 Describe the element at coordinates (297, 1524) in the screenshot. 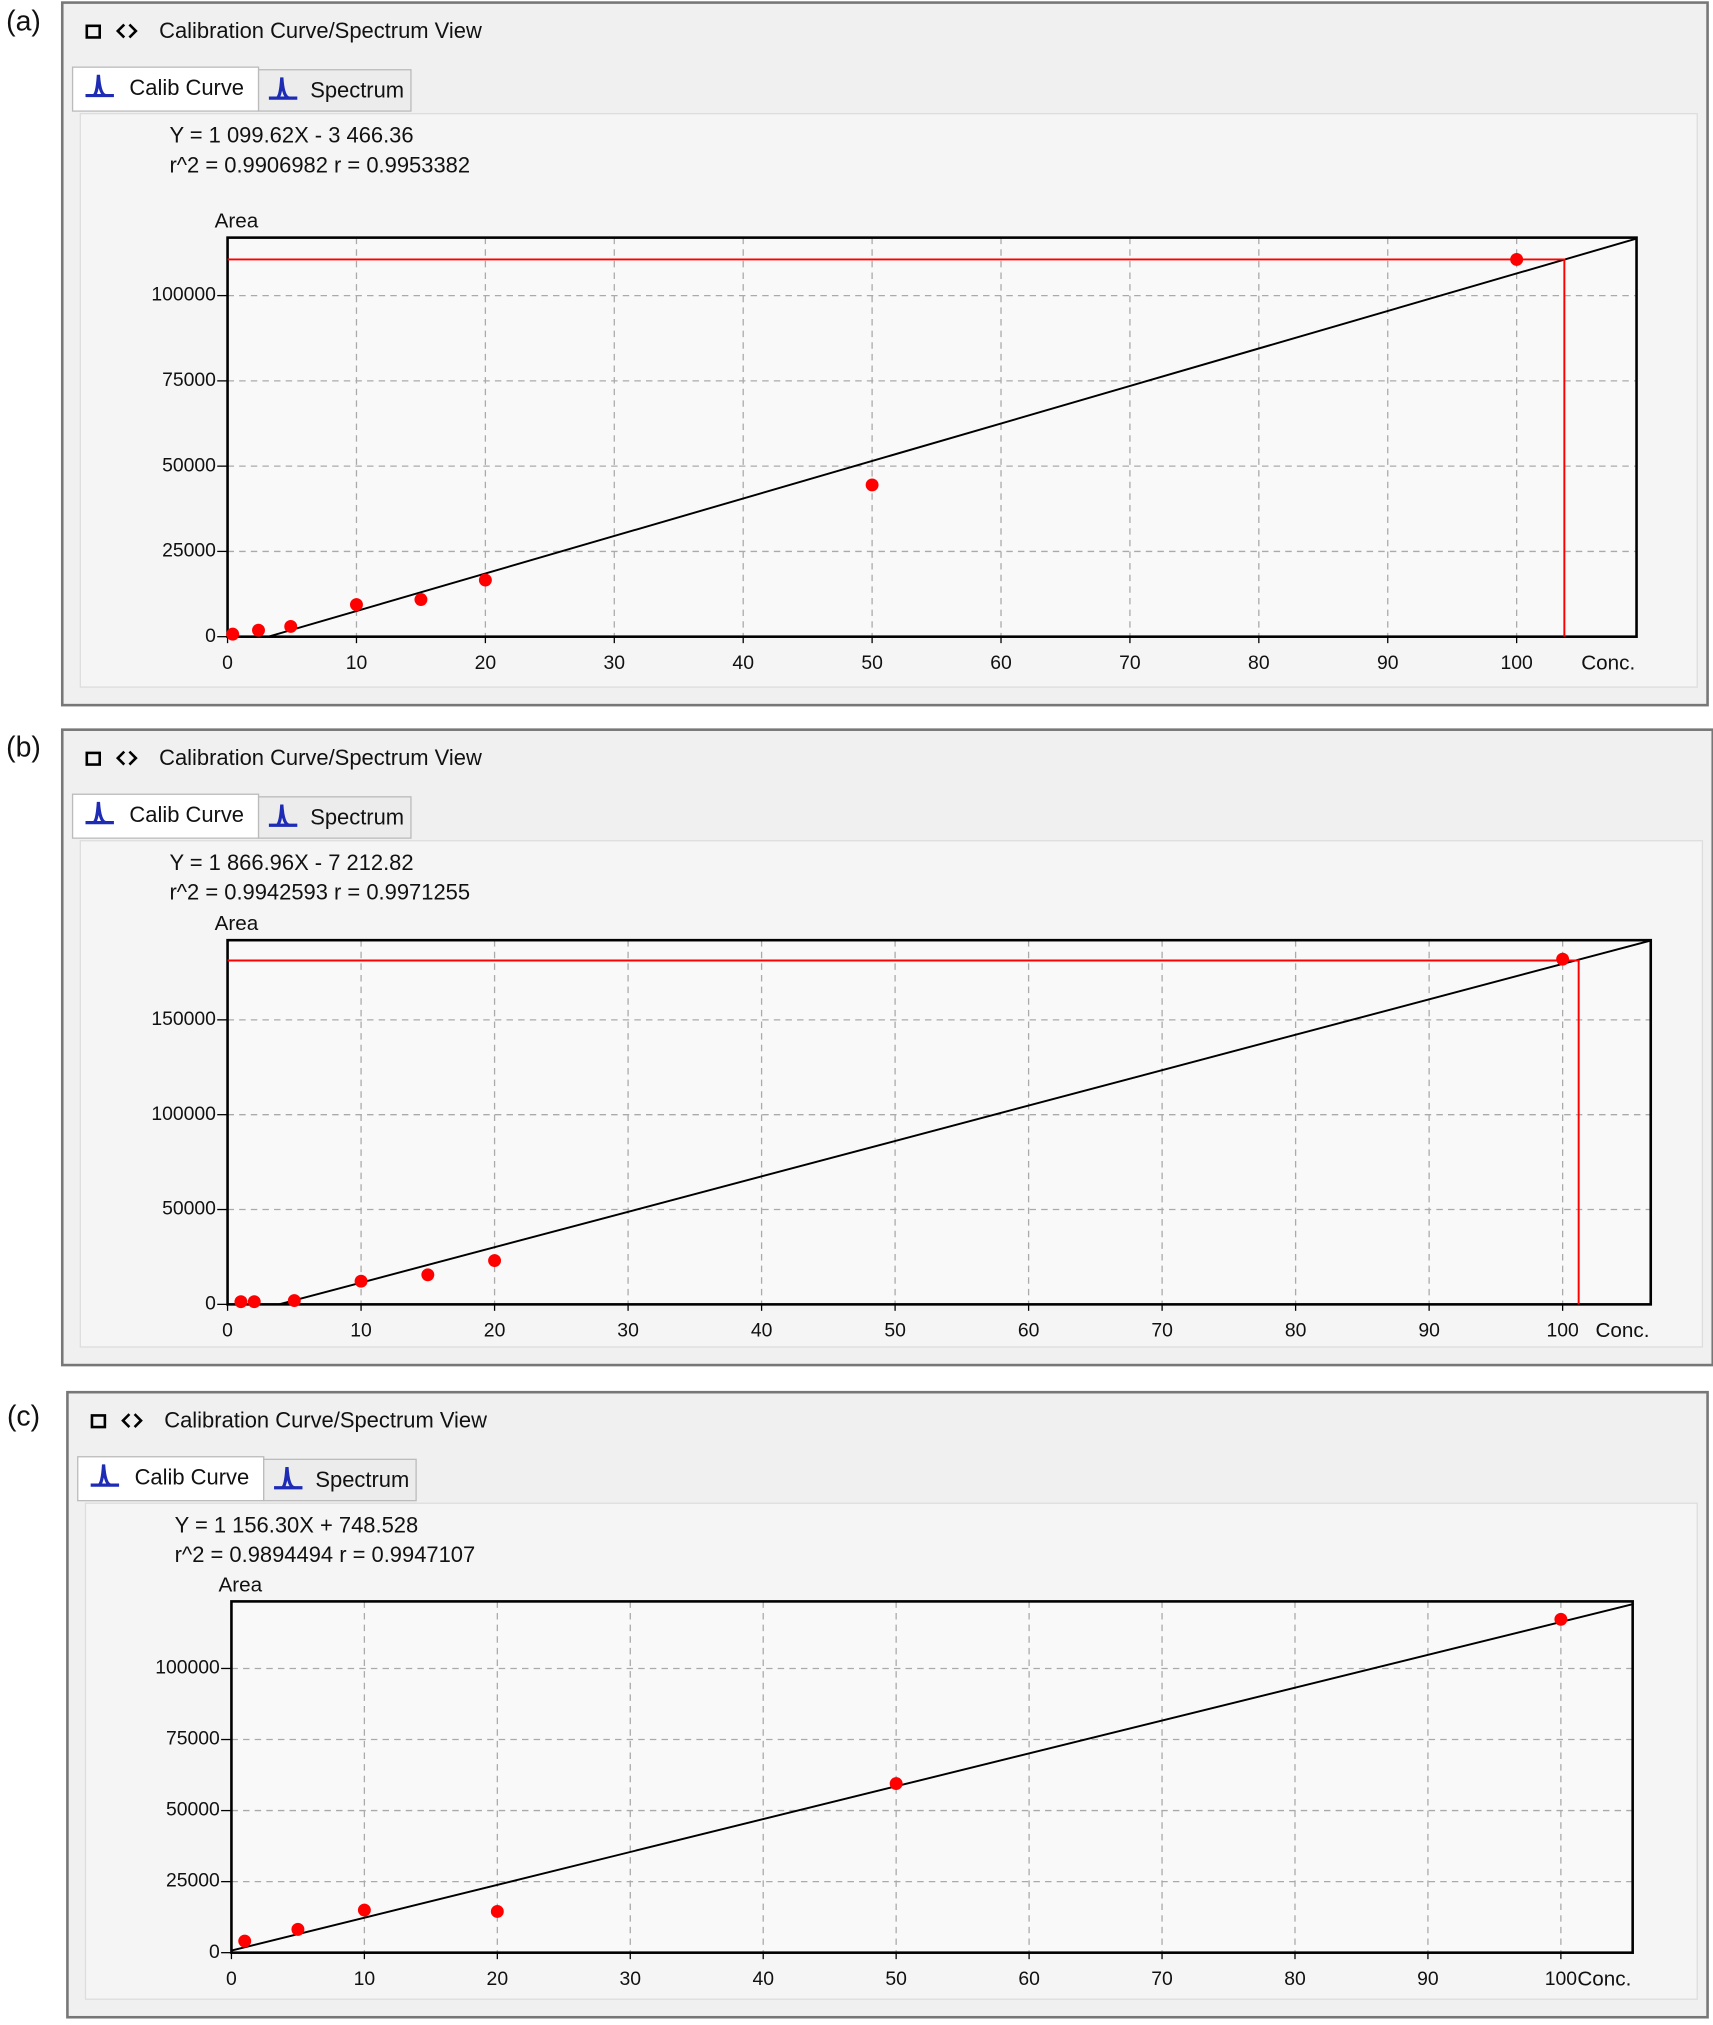

I see `equation: Y = 1 156.30X + 748.528` at that location.